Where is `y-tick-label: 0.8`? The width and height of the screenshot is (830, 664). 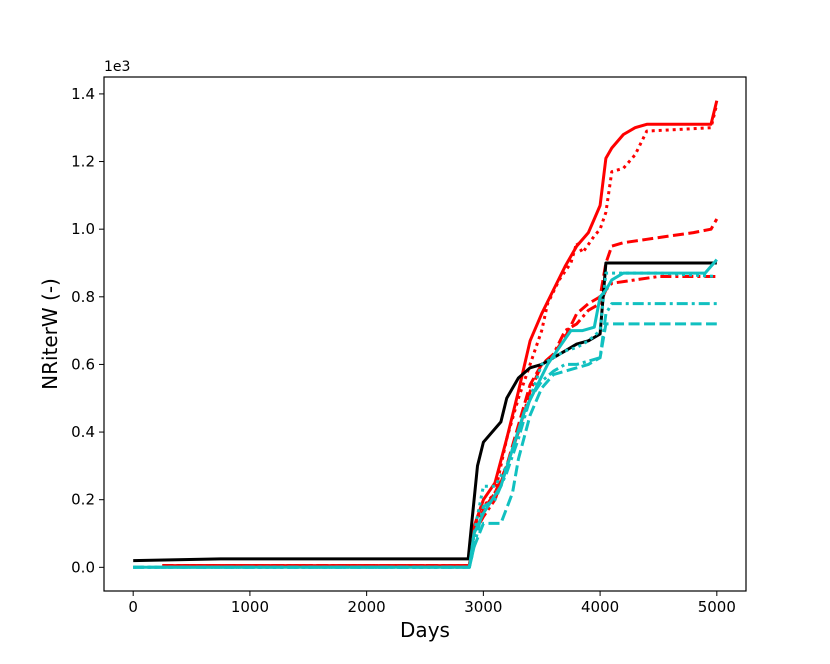
y-tick-label: 0.8 is located at coordinates (83, 297).